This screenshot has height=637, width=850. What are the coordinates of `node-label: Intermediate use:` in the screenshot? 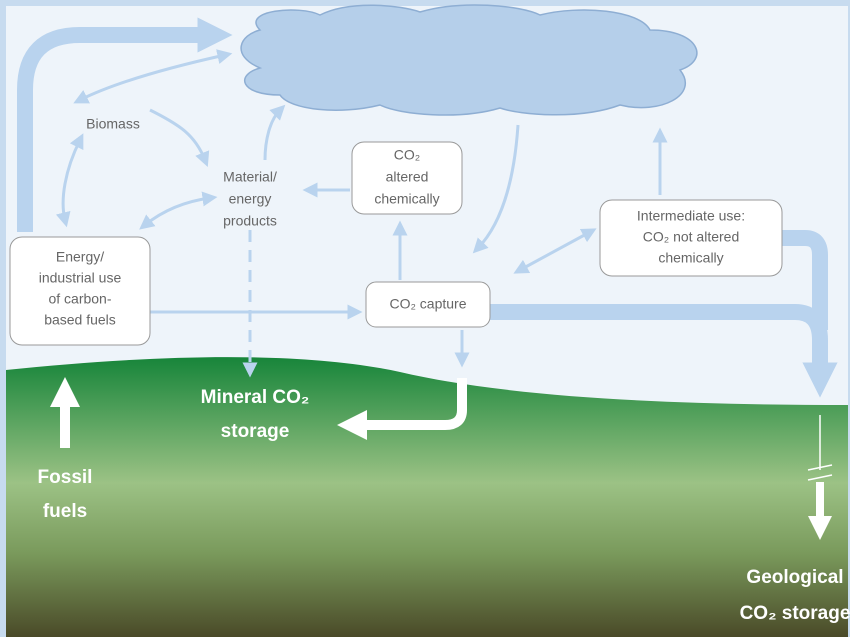 It's located at (691, 216).